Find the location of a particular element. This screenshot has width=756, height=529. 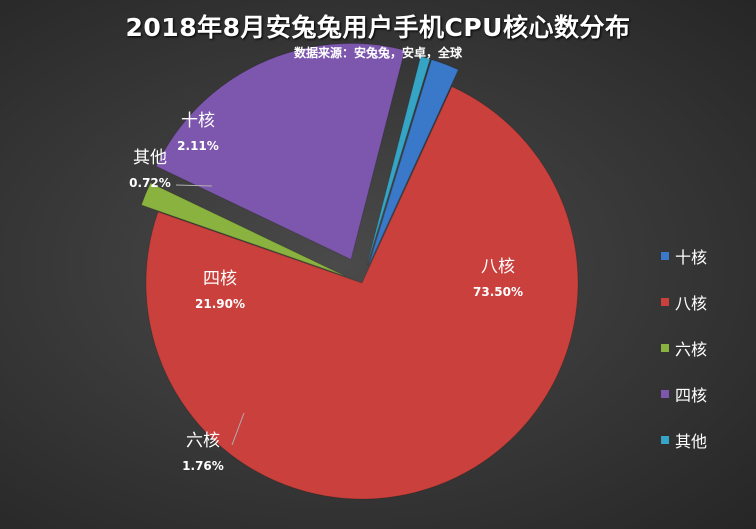

legend: 十核 八核 六核 四核 其他 is located at coordinates (684, 348).